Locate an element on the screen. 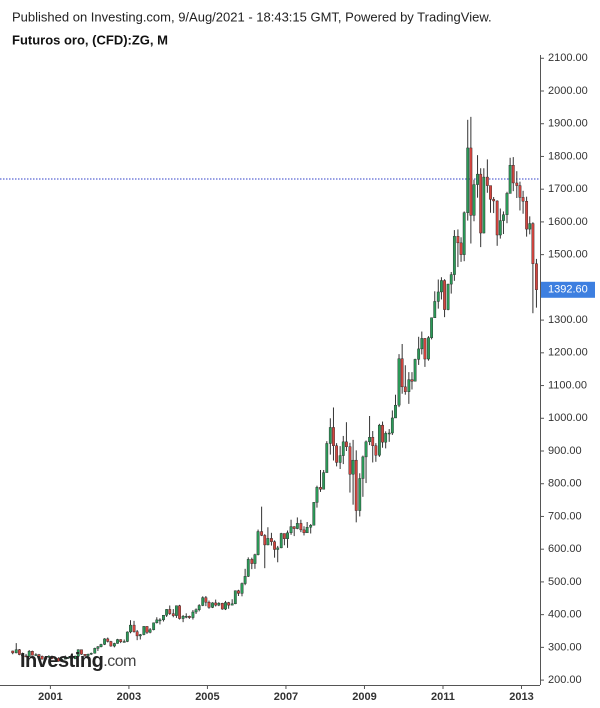 The height and width of the screenshot is (708, 600). x-tick-label: 2003 is located at coordinates (129, 697).